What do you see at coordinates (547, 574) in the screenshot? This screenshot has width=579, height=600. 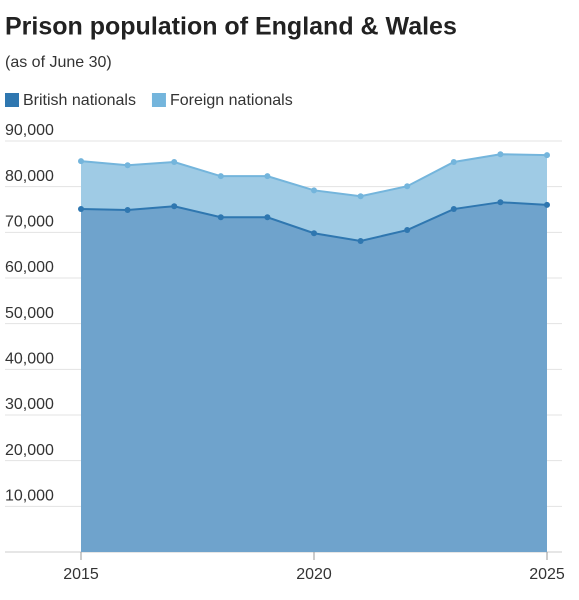 I see `x-tick-label: 2025` at bounding box center [547, 574].